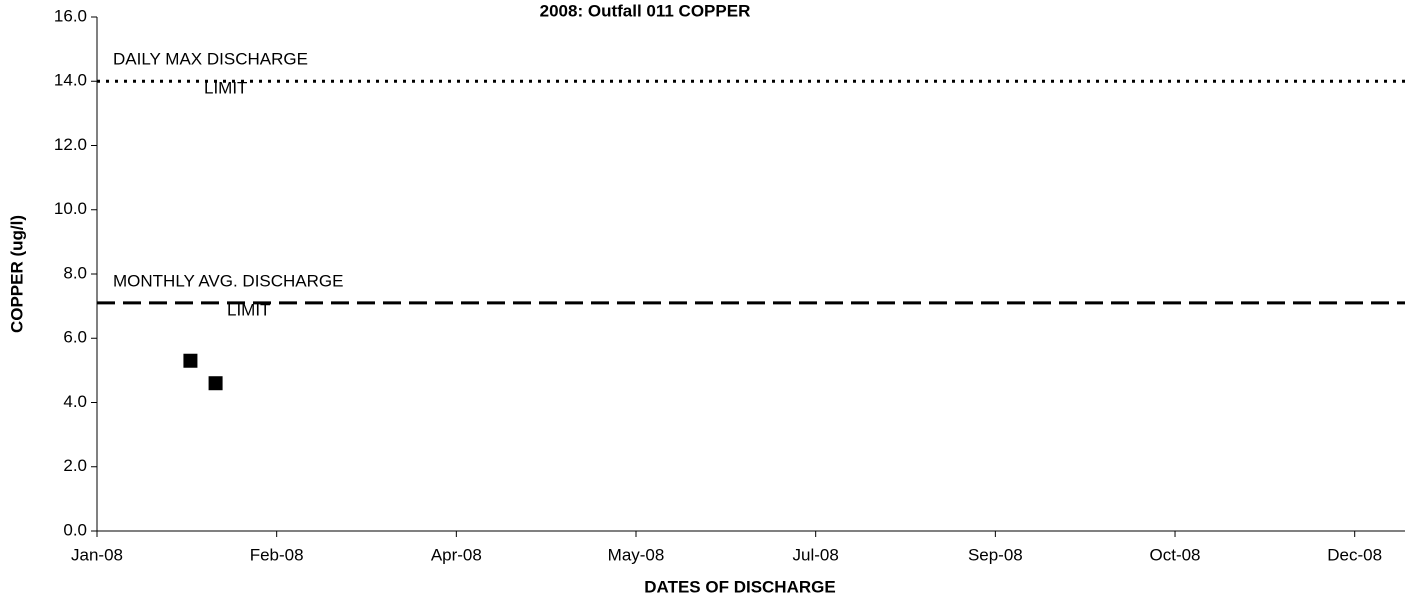  Describe the element at coordinates (739, 586) in the screenshot. I see `x-axis-title: DATES OF DISCHARGE` at that location.